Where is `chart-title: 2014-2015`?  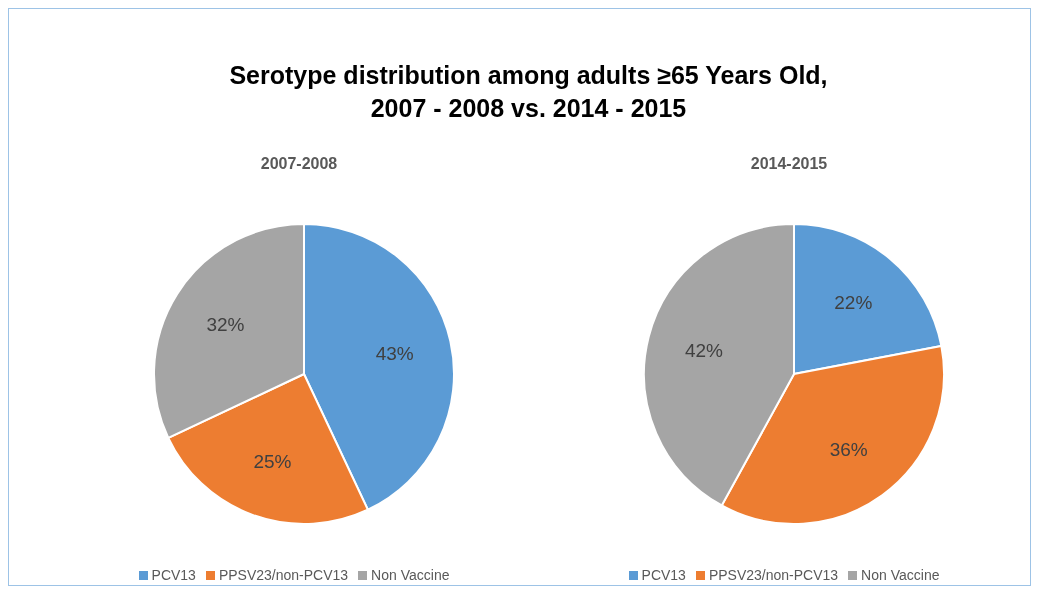
chart-title: 2014-2015 is located at coordinates (789, 164).